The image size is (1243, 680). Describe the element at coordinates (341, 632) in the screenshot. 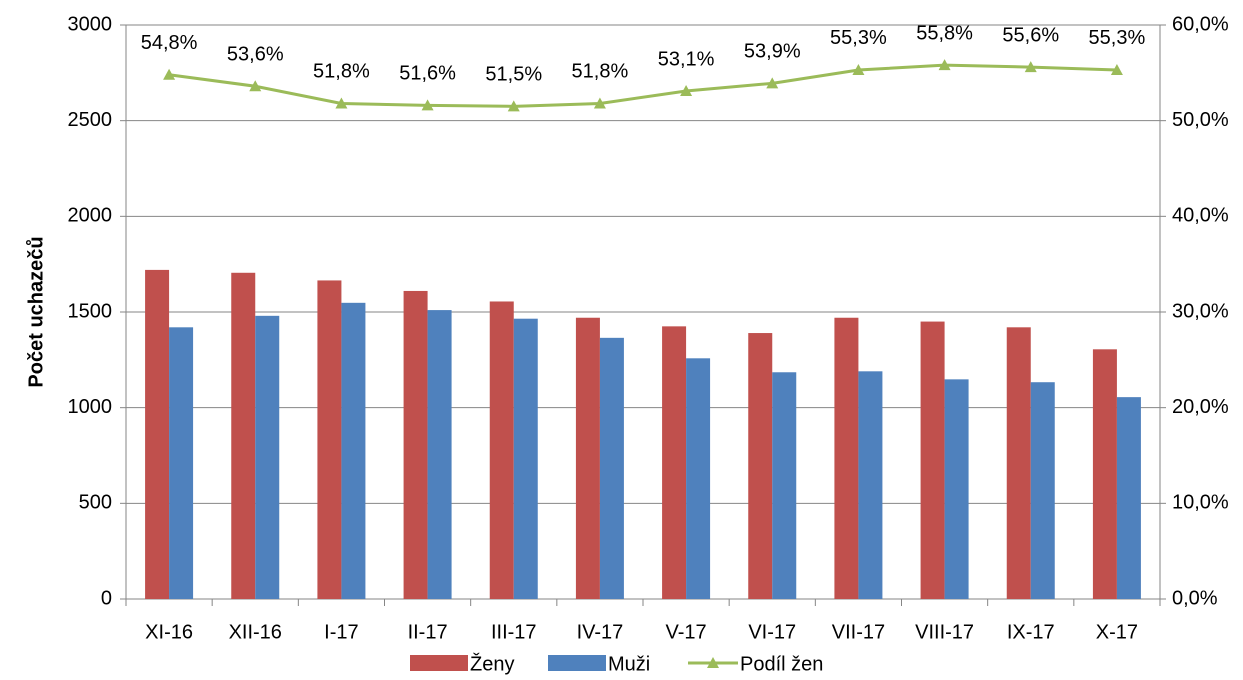

I see `x-tick-label: I-17` at that location.